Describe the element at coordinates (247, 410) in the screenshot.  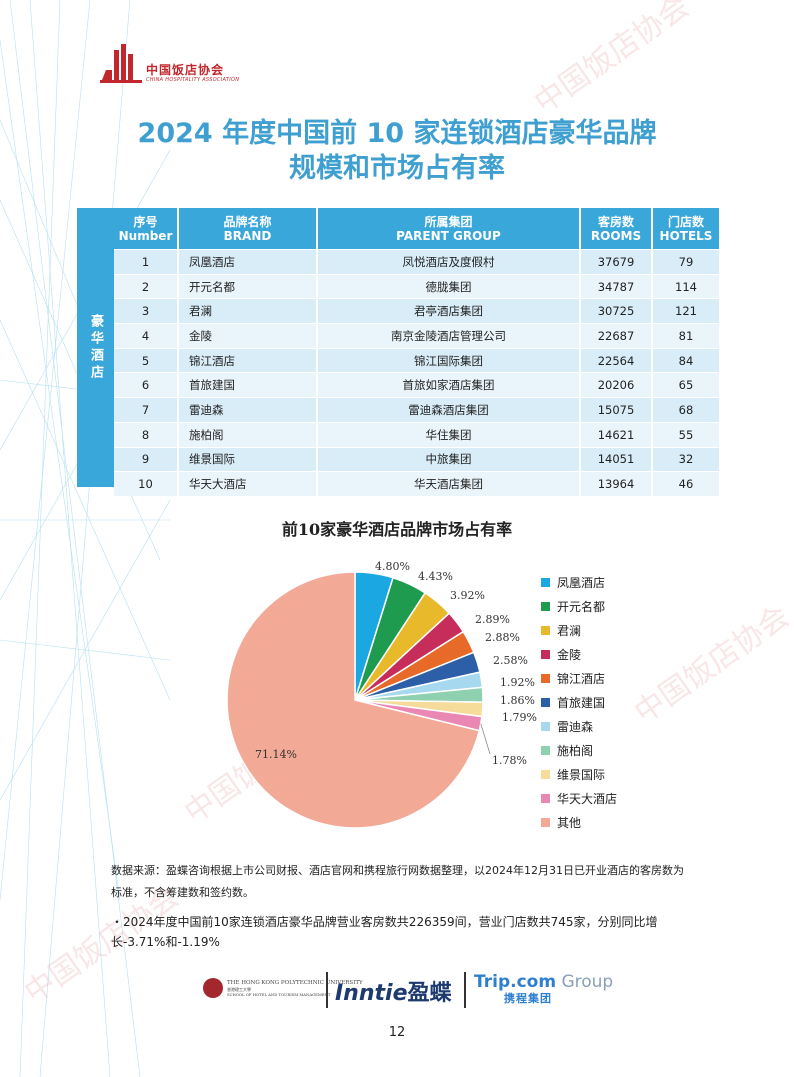
I see `cell-brand: 雷迪森` at that location.